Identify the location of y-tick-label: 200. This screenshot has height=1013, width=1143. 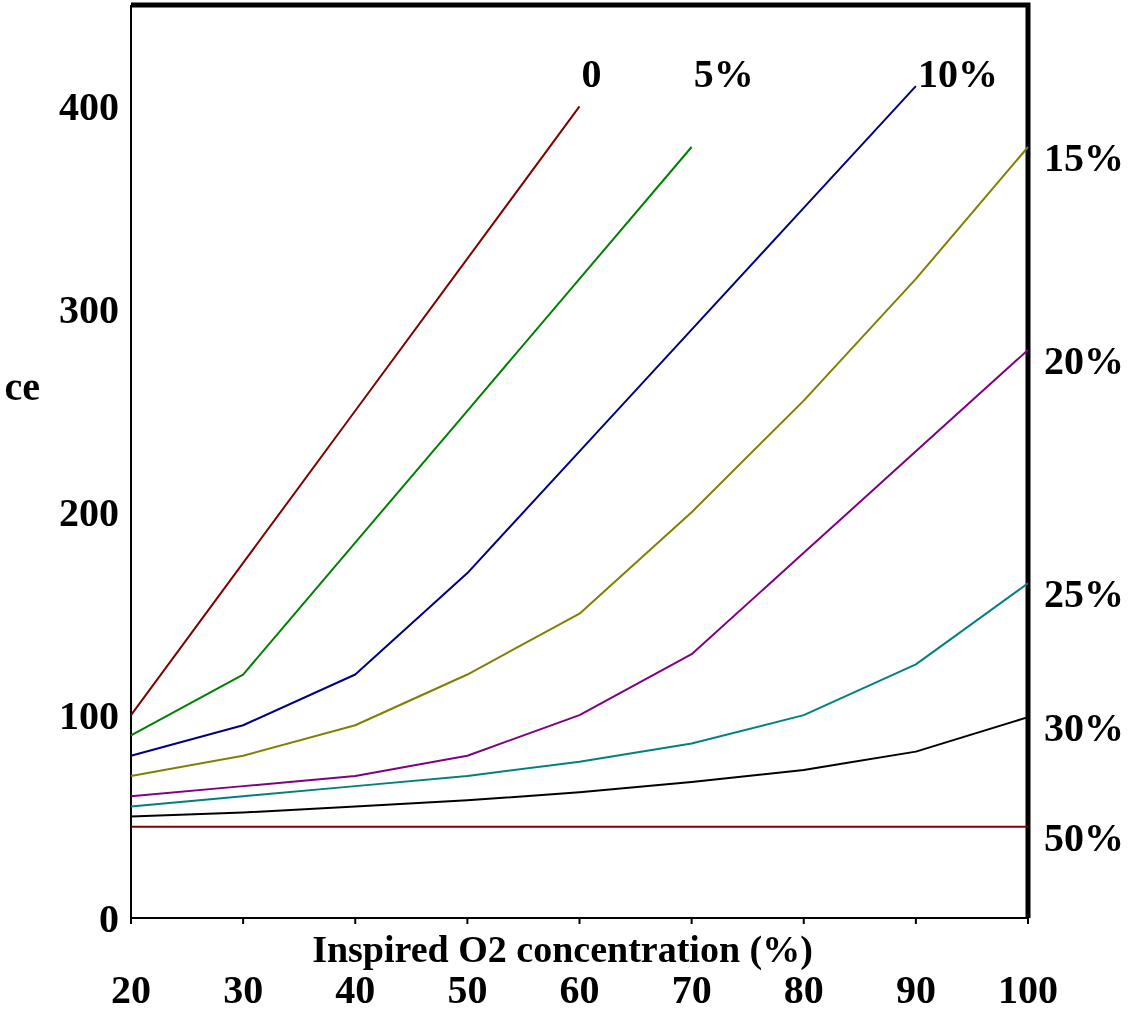
(89, 513).